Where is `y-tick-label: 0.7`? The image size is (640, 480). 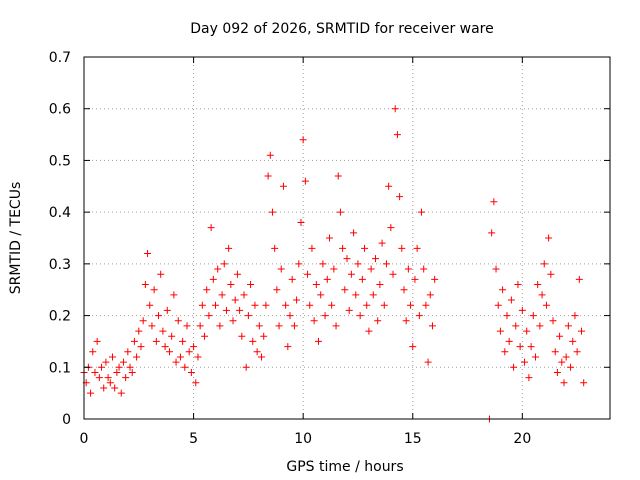 y-tick-label: 0.7 is located at coordinates (60, 58).